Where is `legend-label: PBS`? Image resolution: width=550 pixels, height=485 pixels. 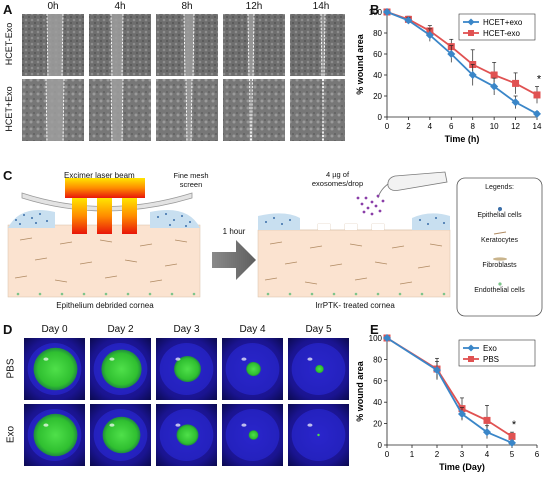
legend-label: PBS is located at coordinates (491, 359).